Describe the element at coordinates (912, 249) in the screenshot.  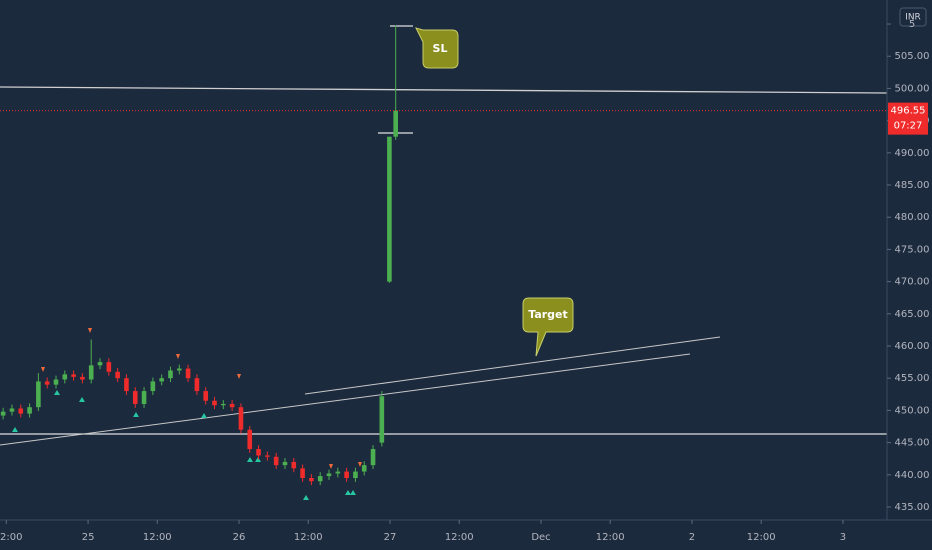
I see `y-tick-label: 475.00` at that location.